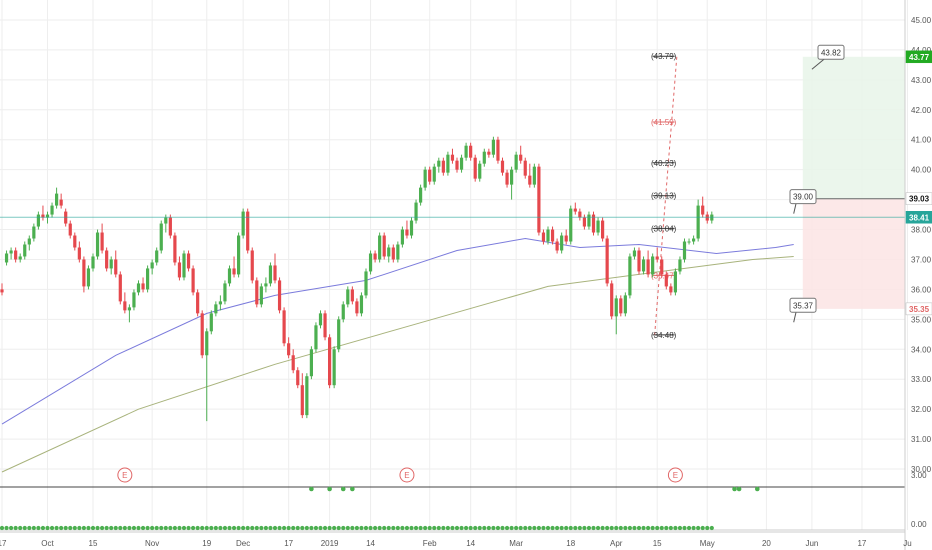  I want to click on price-tag: 35.35, so click(918, 309).